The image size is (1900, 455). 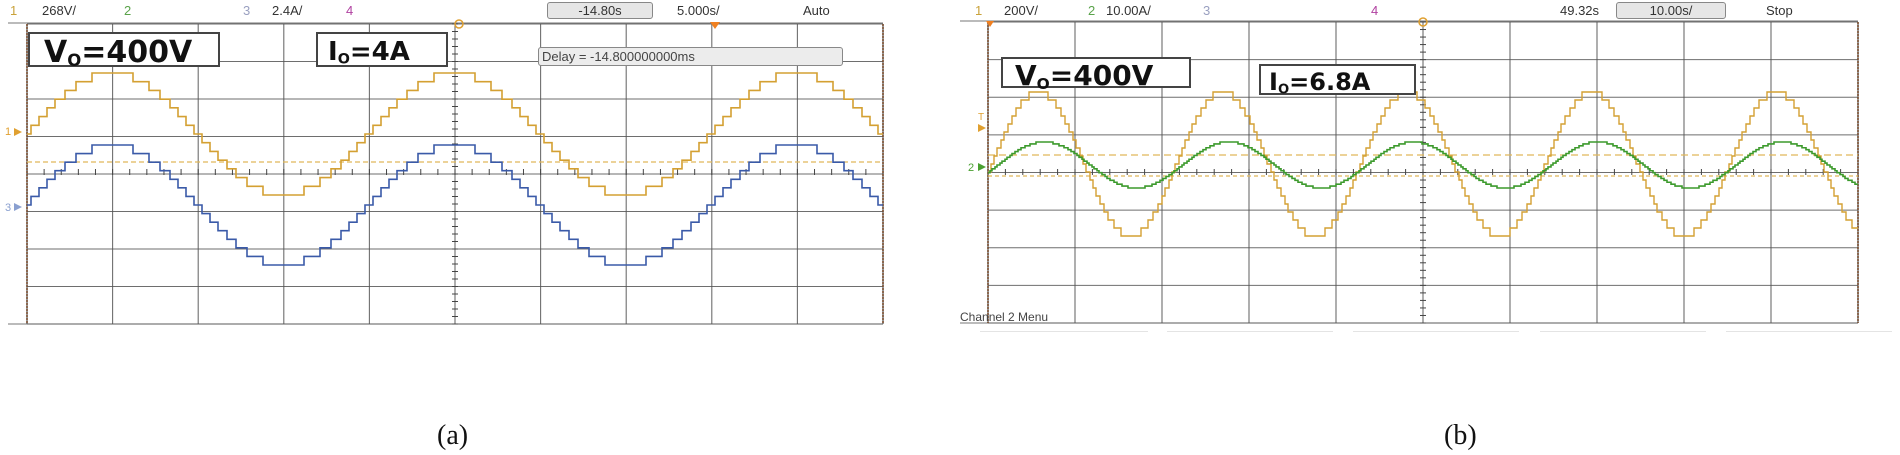 What do you see at coordinates (1779, 10) in the screenshot?
I see `run-state: Stop` at bounding box center [1779, 10].